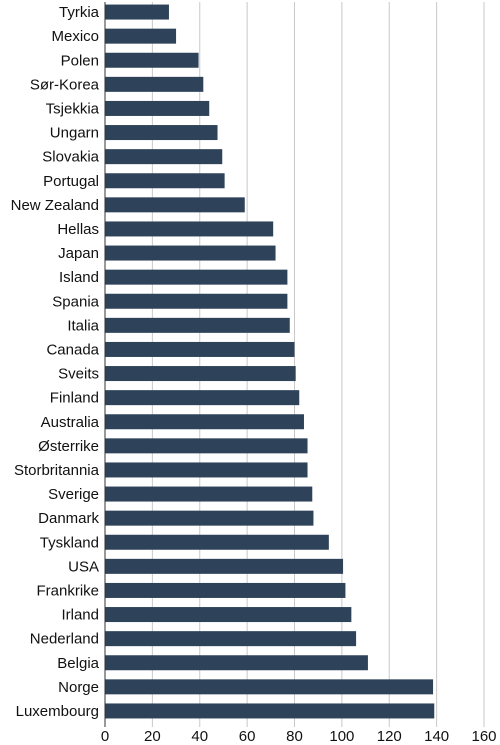 This screenshot has height=745, width=500. I want to click on category-label: Japan, so click(78, 253).